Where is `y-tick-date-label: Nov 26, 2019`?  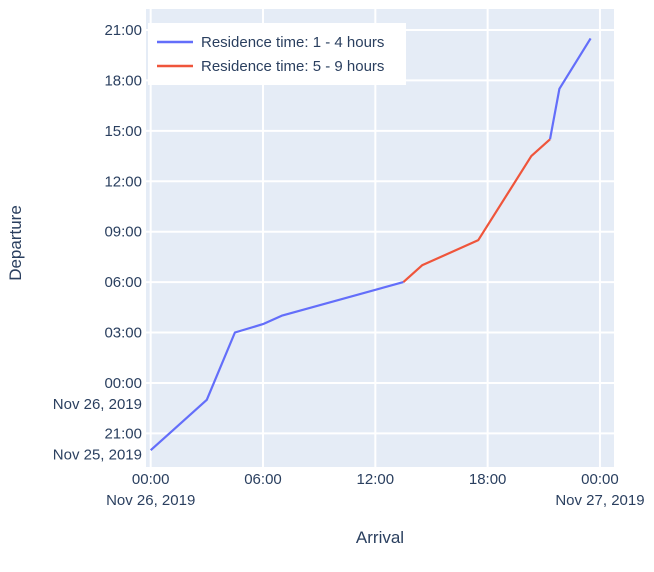 y-tick-date-label: Nov 26, 2019 is located at coordinates (97, 404).